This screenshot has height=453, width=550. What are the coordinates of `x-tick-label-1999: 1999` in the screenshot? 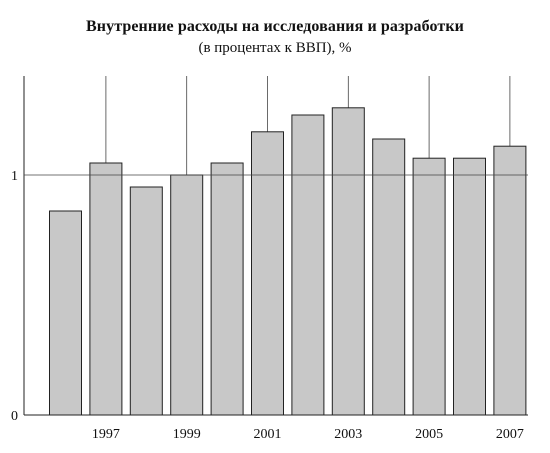 It's located at (187, 434).